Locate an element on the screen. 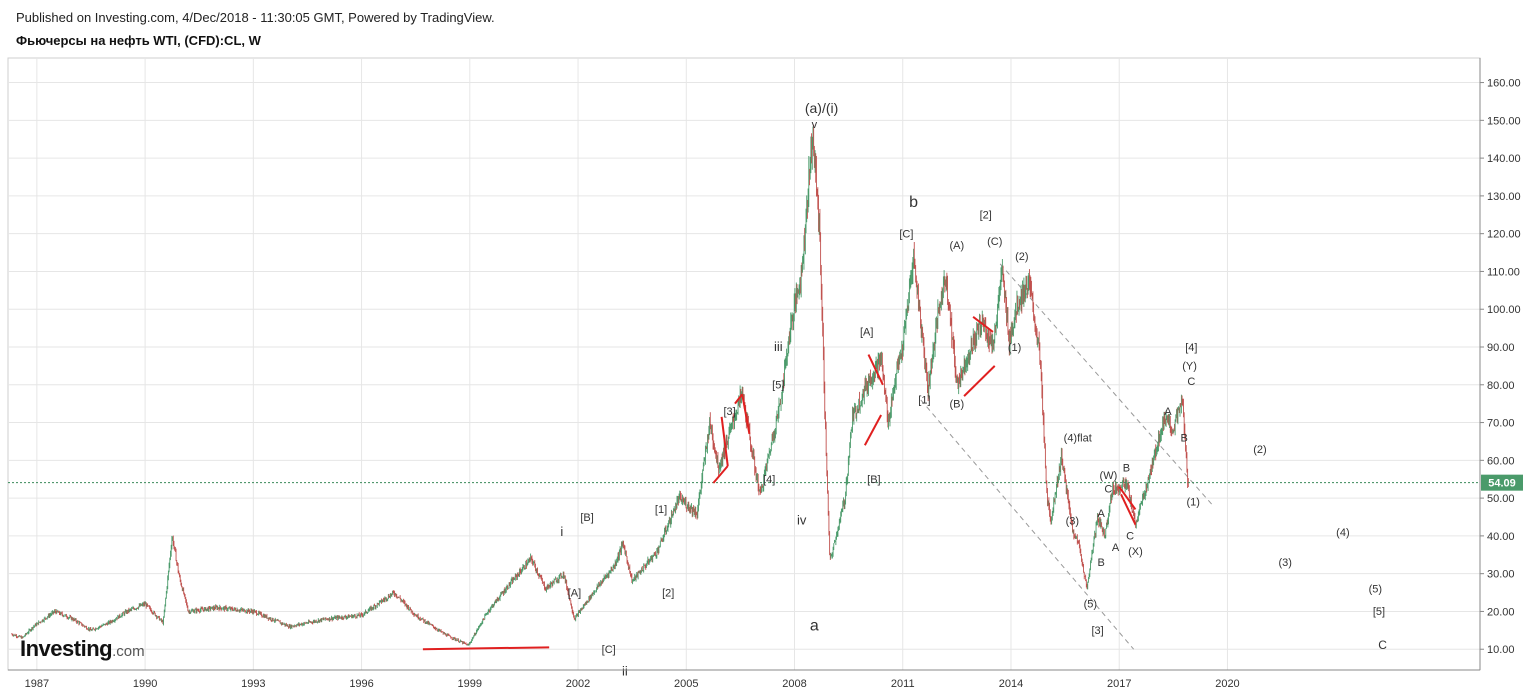 The height and width of the screenshot is (695, 1533). logo-suffix-text: .com is located at coordinates (128, 651).